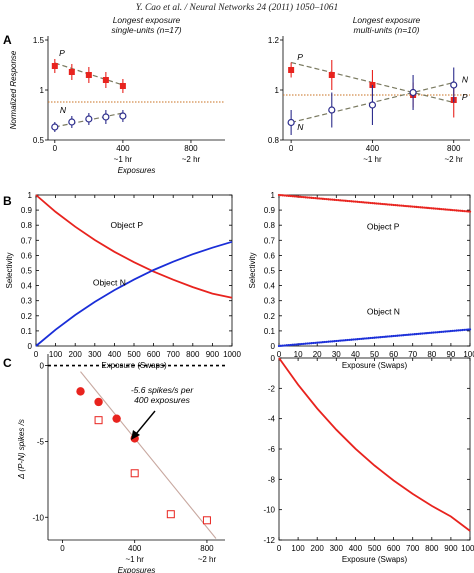 The width and height of the screenshot is (474, 573). What do you see at coordinates (162, 400) in the screenshot?
I see `slope-annotation-line2: 400 exposures` at bounding box center [162, 400].